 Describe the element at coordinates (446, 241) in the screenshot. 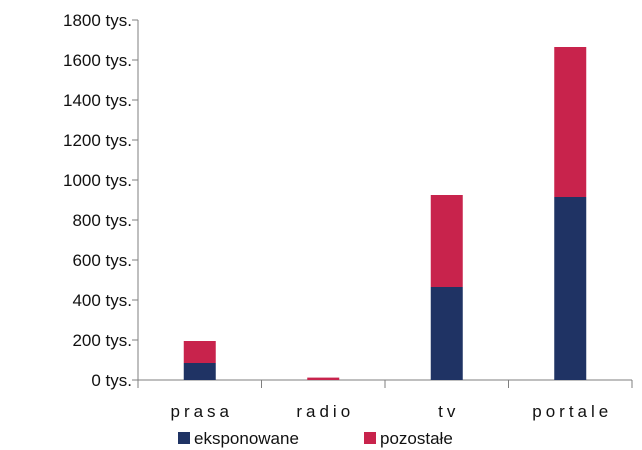

I see `bar-pozostałe-tv` at that location.